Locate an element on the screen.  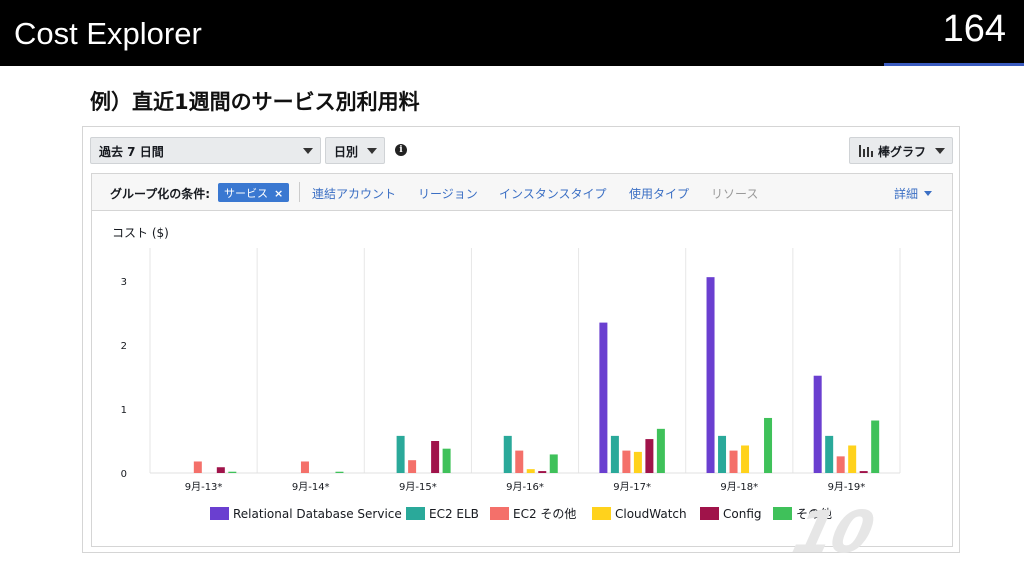
date-range-value: 過去 7 日間 is located at coordinates (131, 152).